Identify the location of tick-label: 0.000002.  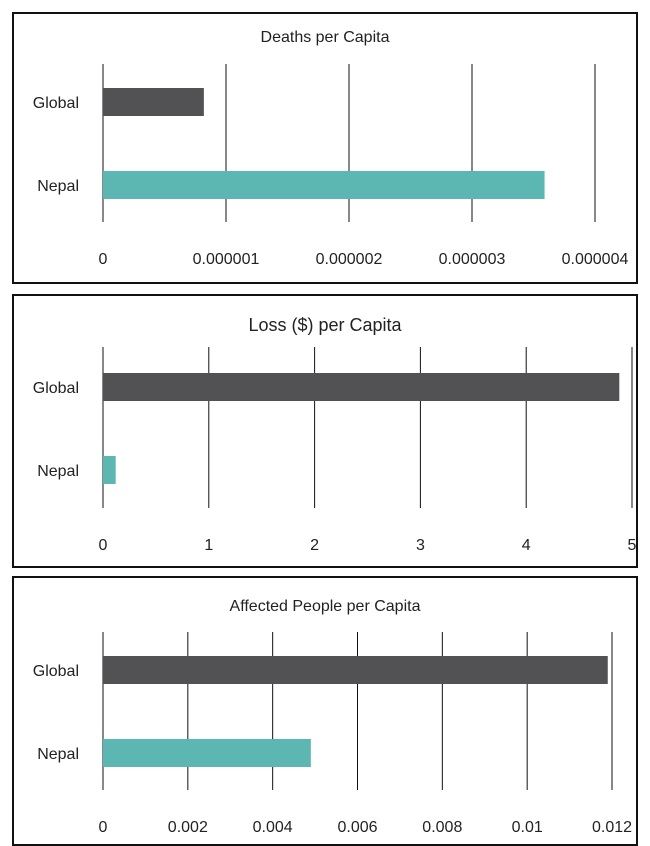
(349, 259).